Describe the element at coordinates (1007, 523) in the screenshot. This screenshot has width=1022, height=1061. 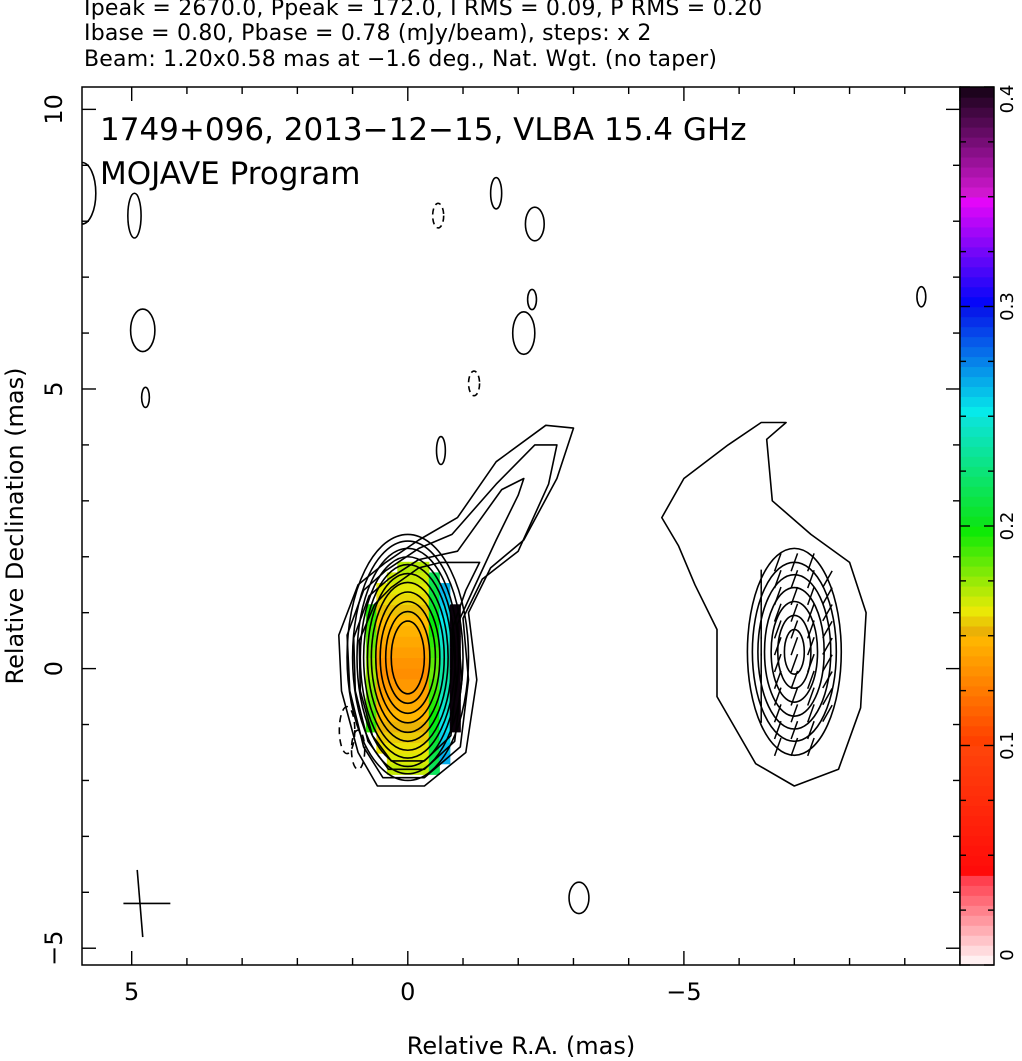
I see `colorbar-tick-labels: 0 0.1 0.2 0.3 0.4` at that location.